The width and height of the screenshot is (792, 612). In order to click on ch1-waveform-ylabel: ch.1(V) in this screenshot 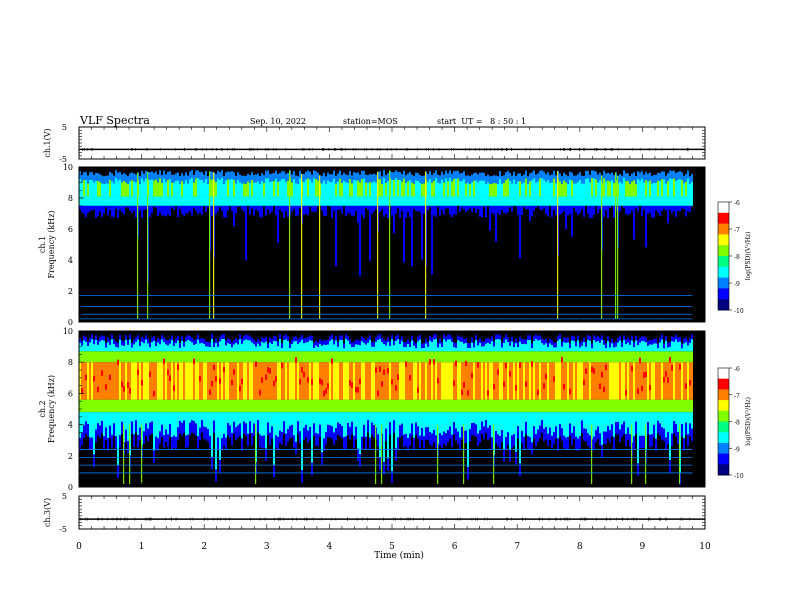, I will do `click(47, 142)`.